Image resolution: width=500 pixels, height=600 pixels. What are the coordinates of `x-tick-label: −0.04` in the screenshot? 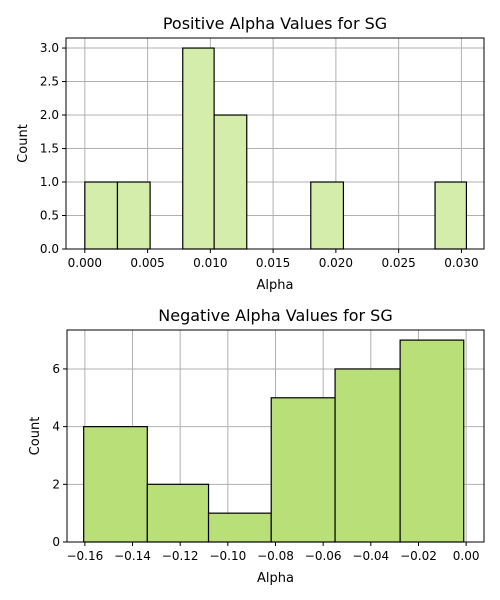 It's located at (370, 556).